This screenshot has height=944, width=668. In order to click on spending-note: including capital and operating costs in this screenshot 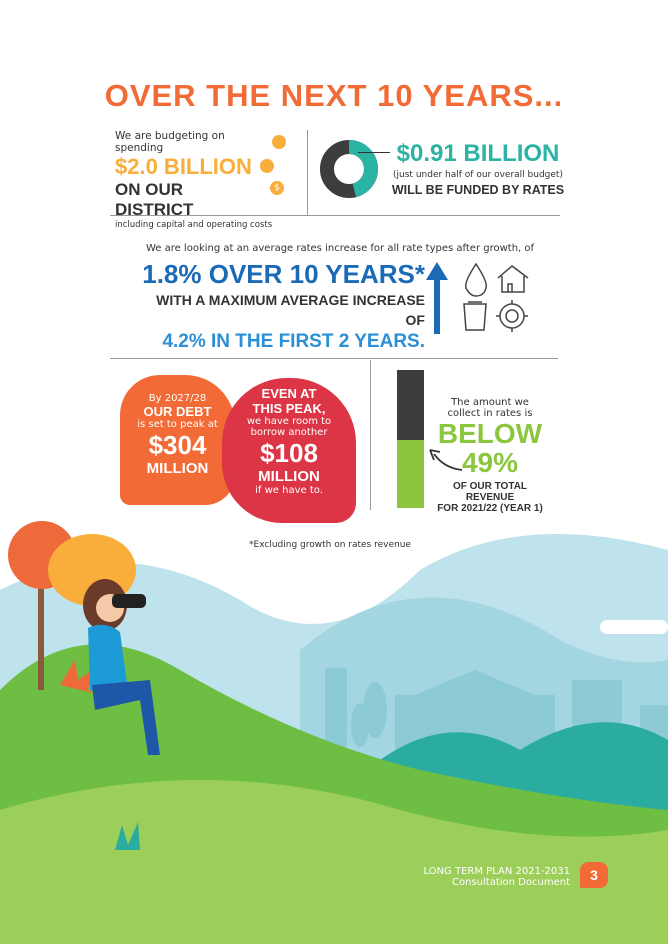, I will do `click(194, 225)`.